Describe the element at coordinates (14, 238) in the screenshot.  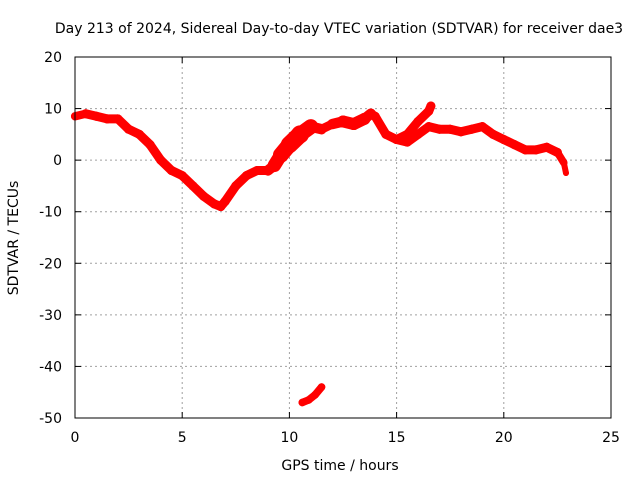
I see `y-axis-title: SDTVAR / TECUs` at that location.